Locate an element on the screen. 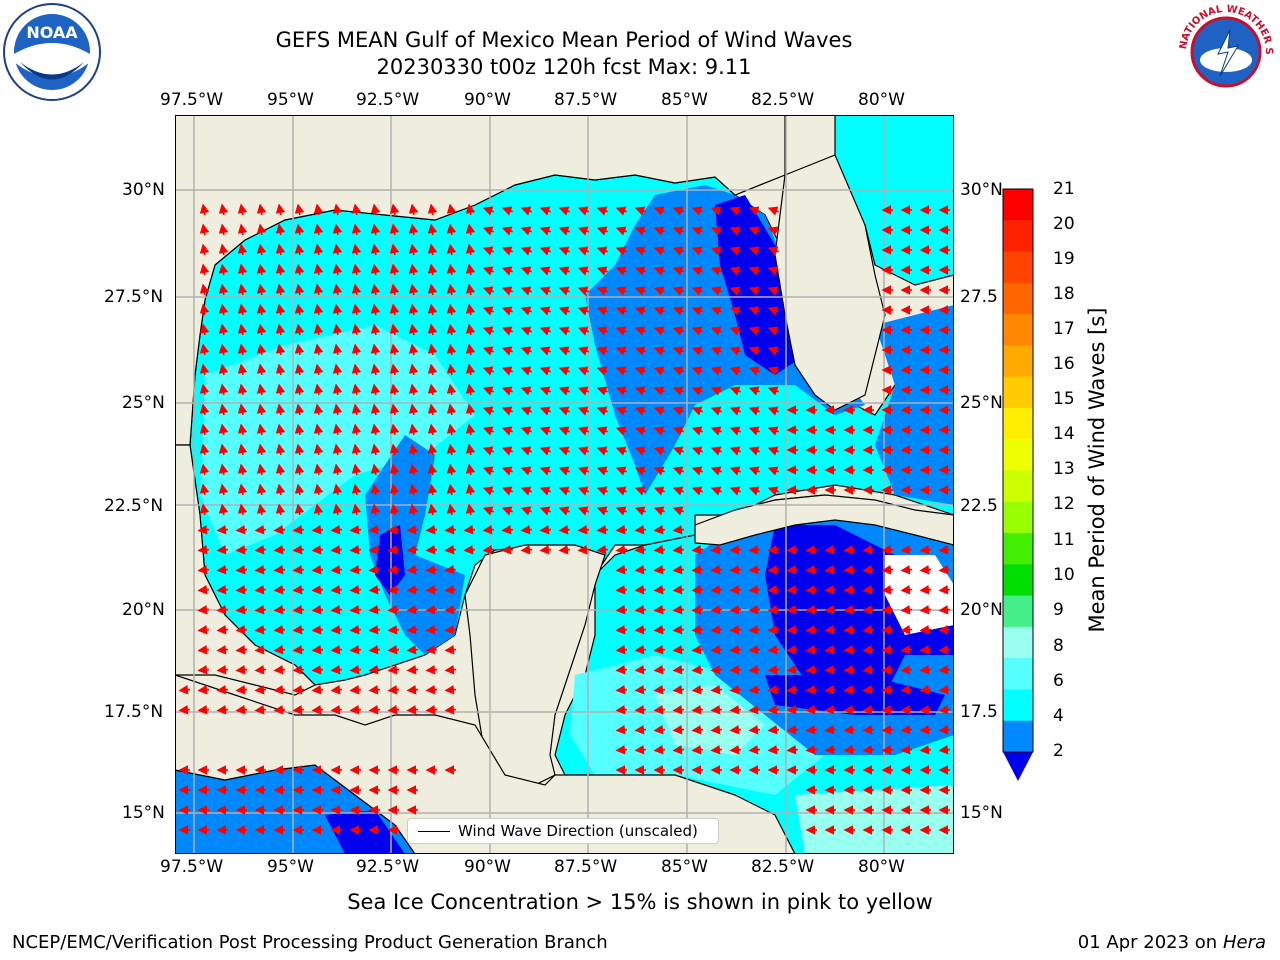 Image resolution: width=1280 pixels, height=960 pixels. colorbar-tick: 16 is located at coordinates (1064, 364).